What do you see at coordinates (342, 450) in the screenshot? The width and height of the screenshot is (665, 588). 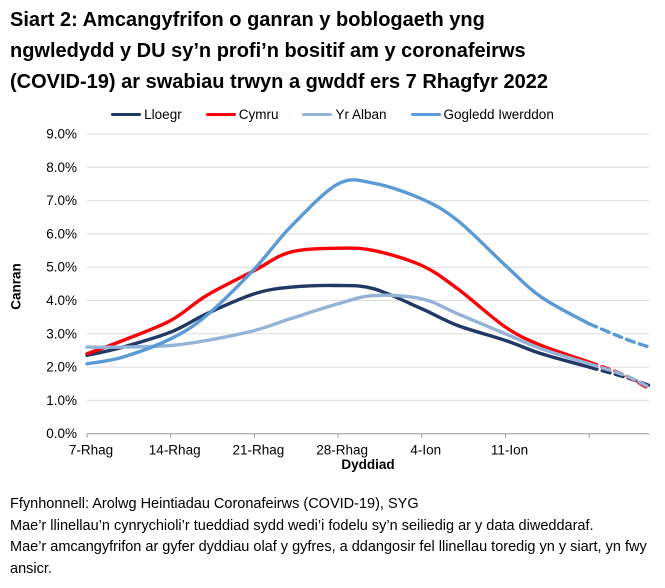 I see `x-tick-label: 28-Rhag` at bounding box center [342, 450].